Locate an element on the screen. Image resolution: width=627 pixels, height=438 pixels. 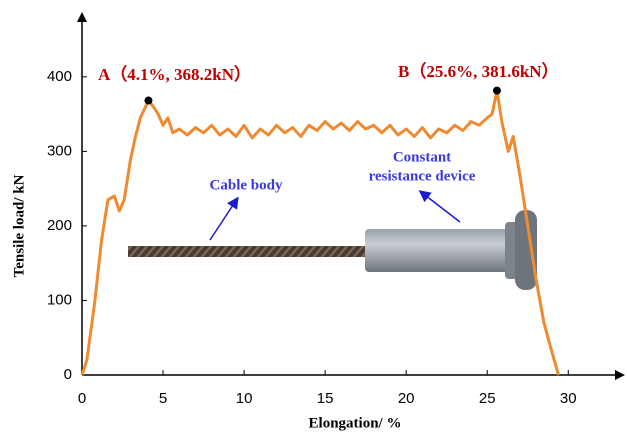
callout: Constant is located at coordinates (422, 157).